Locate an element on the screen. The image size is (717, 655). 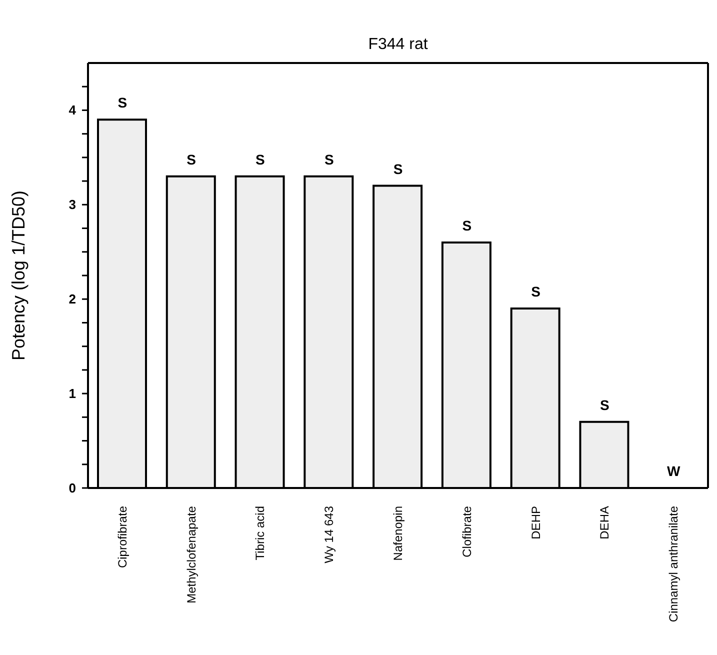
x-tick-label: Ciprofibrate is located at coordinates (122, 537).